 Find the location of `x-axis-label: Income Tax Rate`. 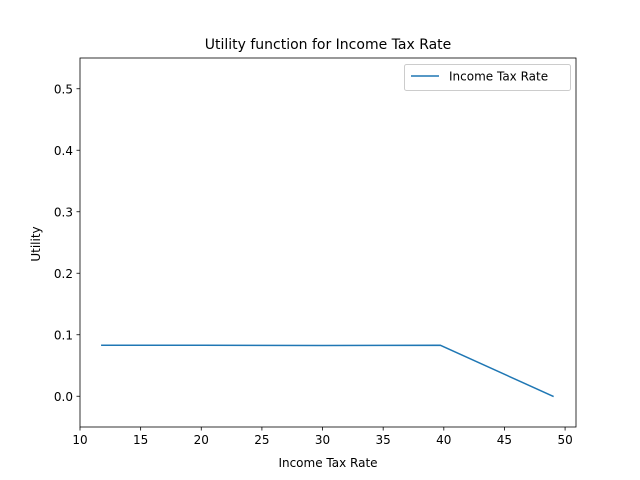

x-axis-label: Income Tax Rate is located at coordinates (327, 463).